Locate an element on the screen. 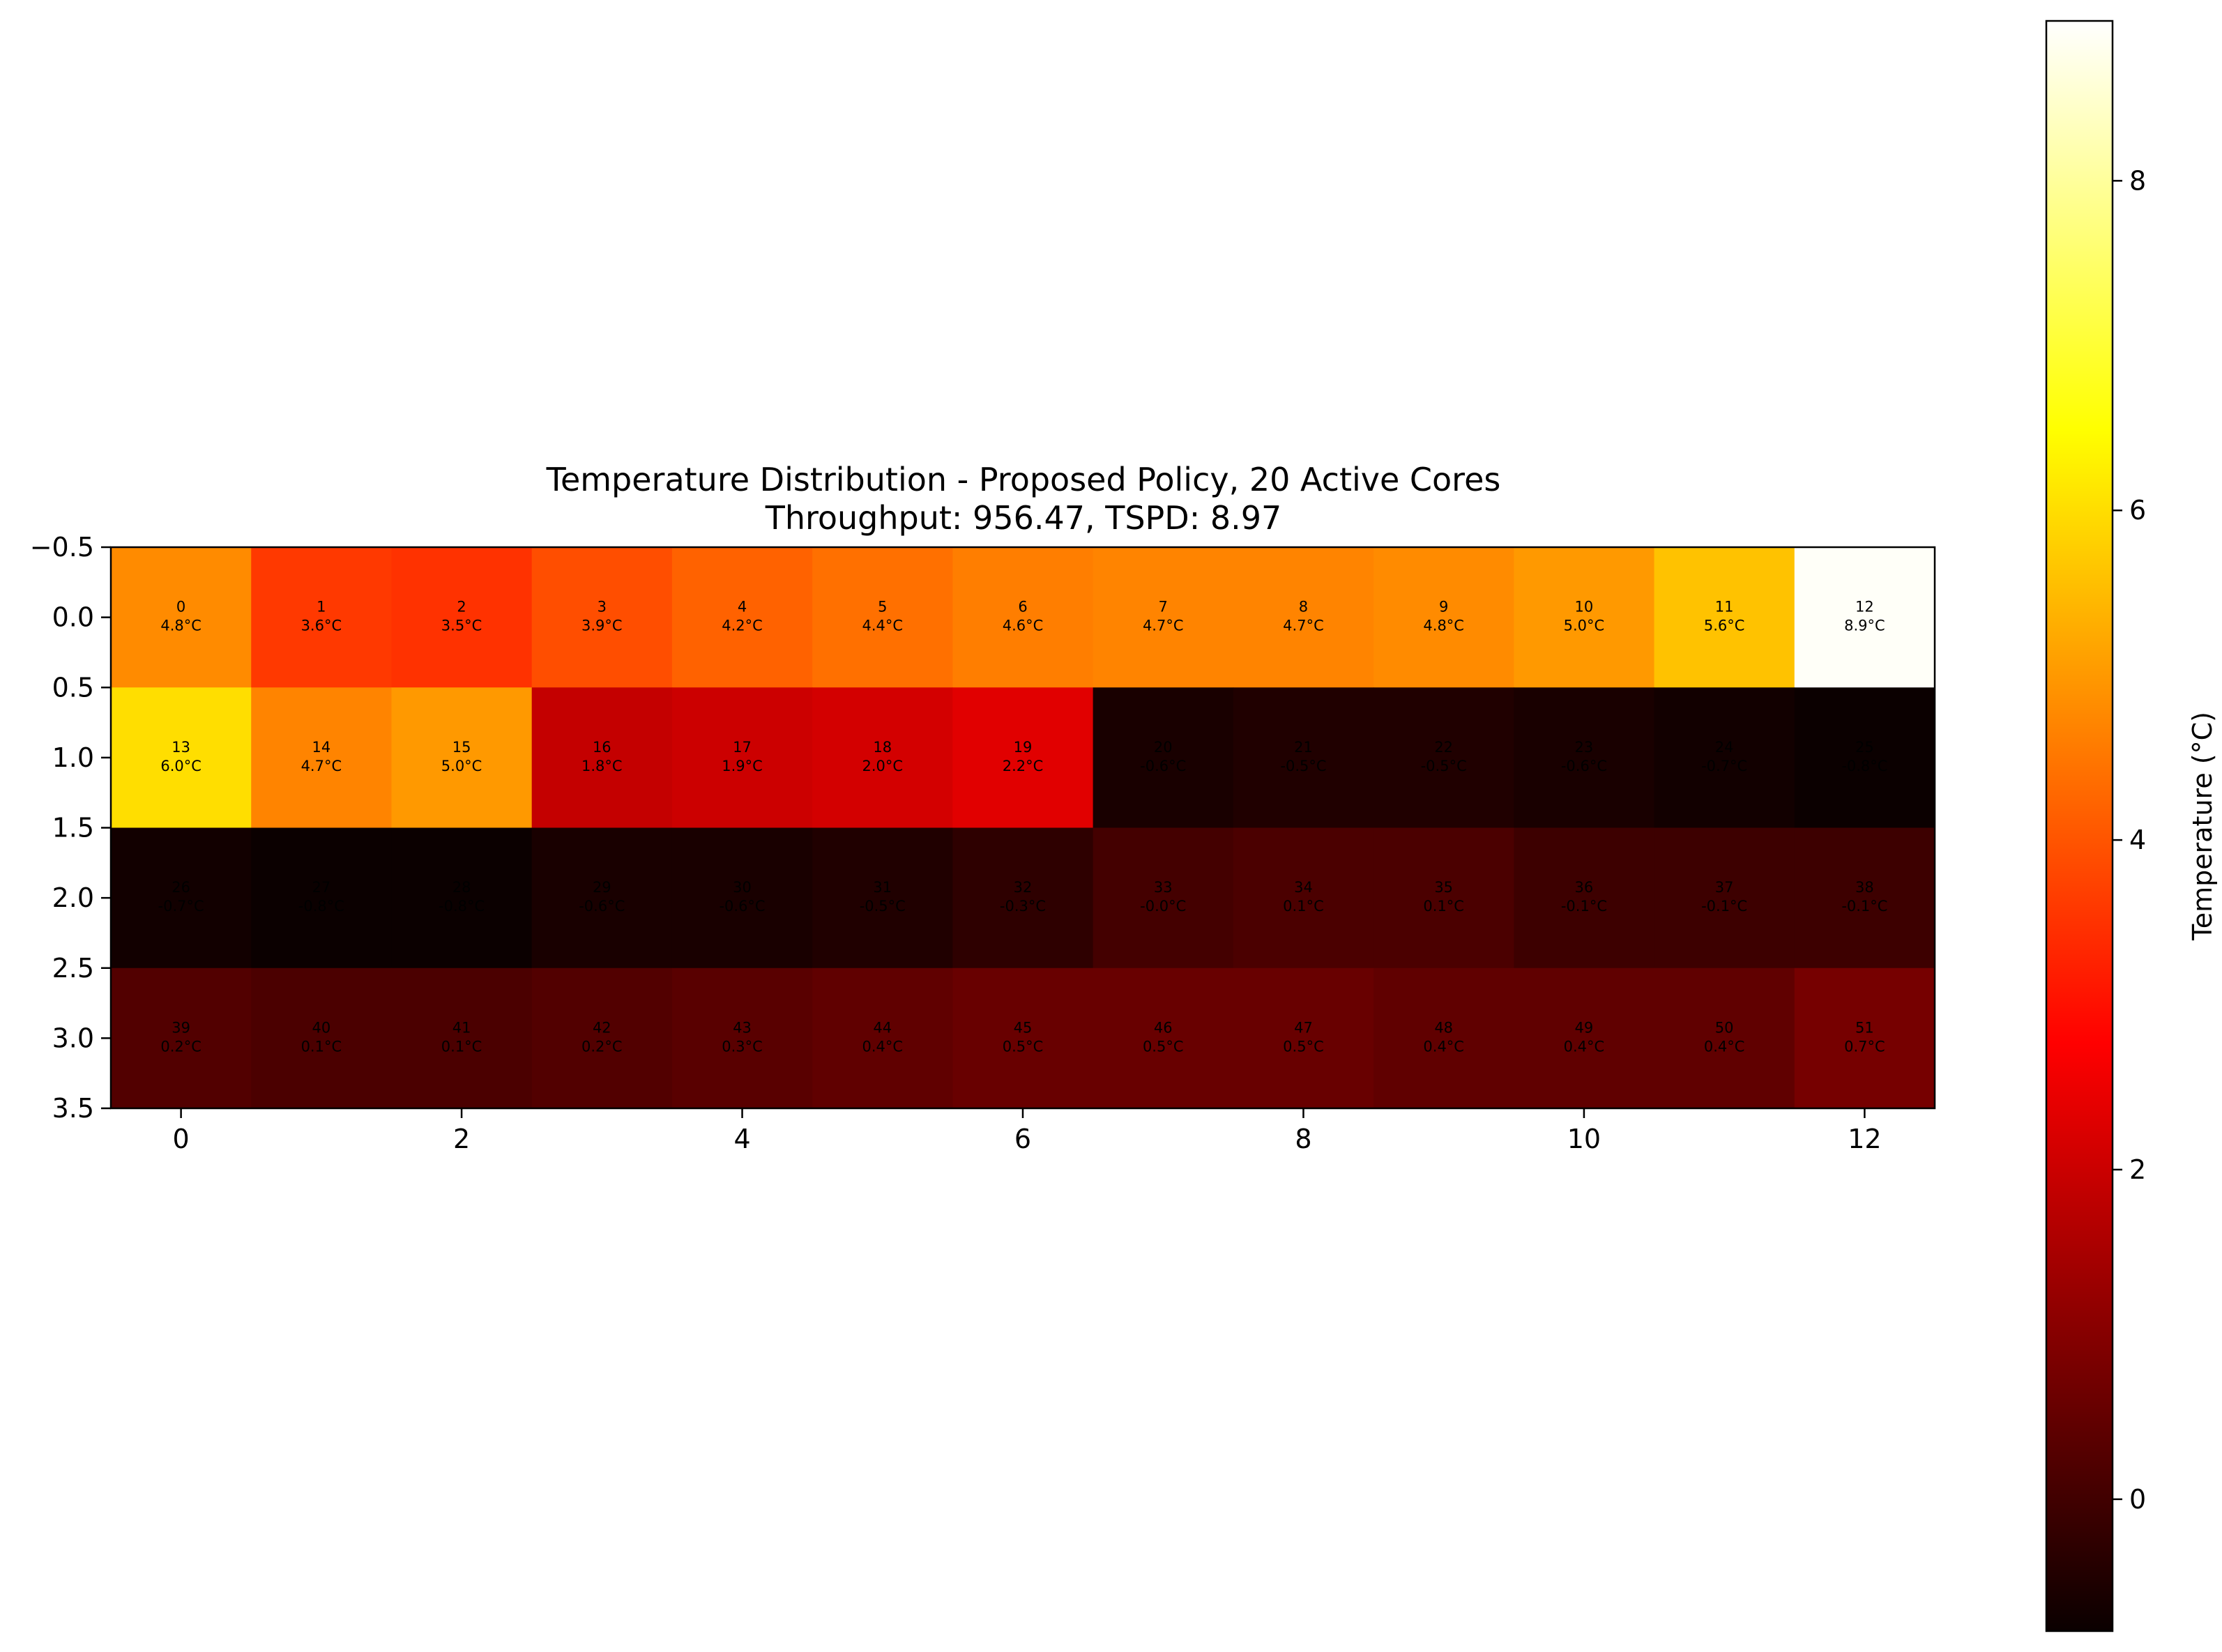 Image resolution: width=2222 pixels, height=1652 pixels. y-tick-label: 0.5 is located at coordinates (73, 687).